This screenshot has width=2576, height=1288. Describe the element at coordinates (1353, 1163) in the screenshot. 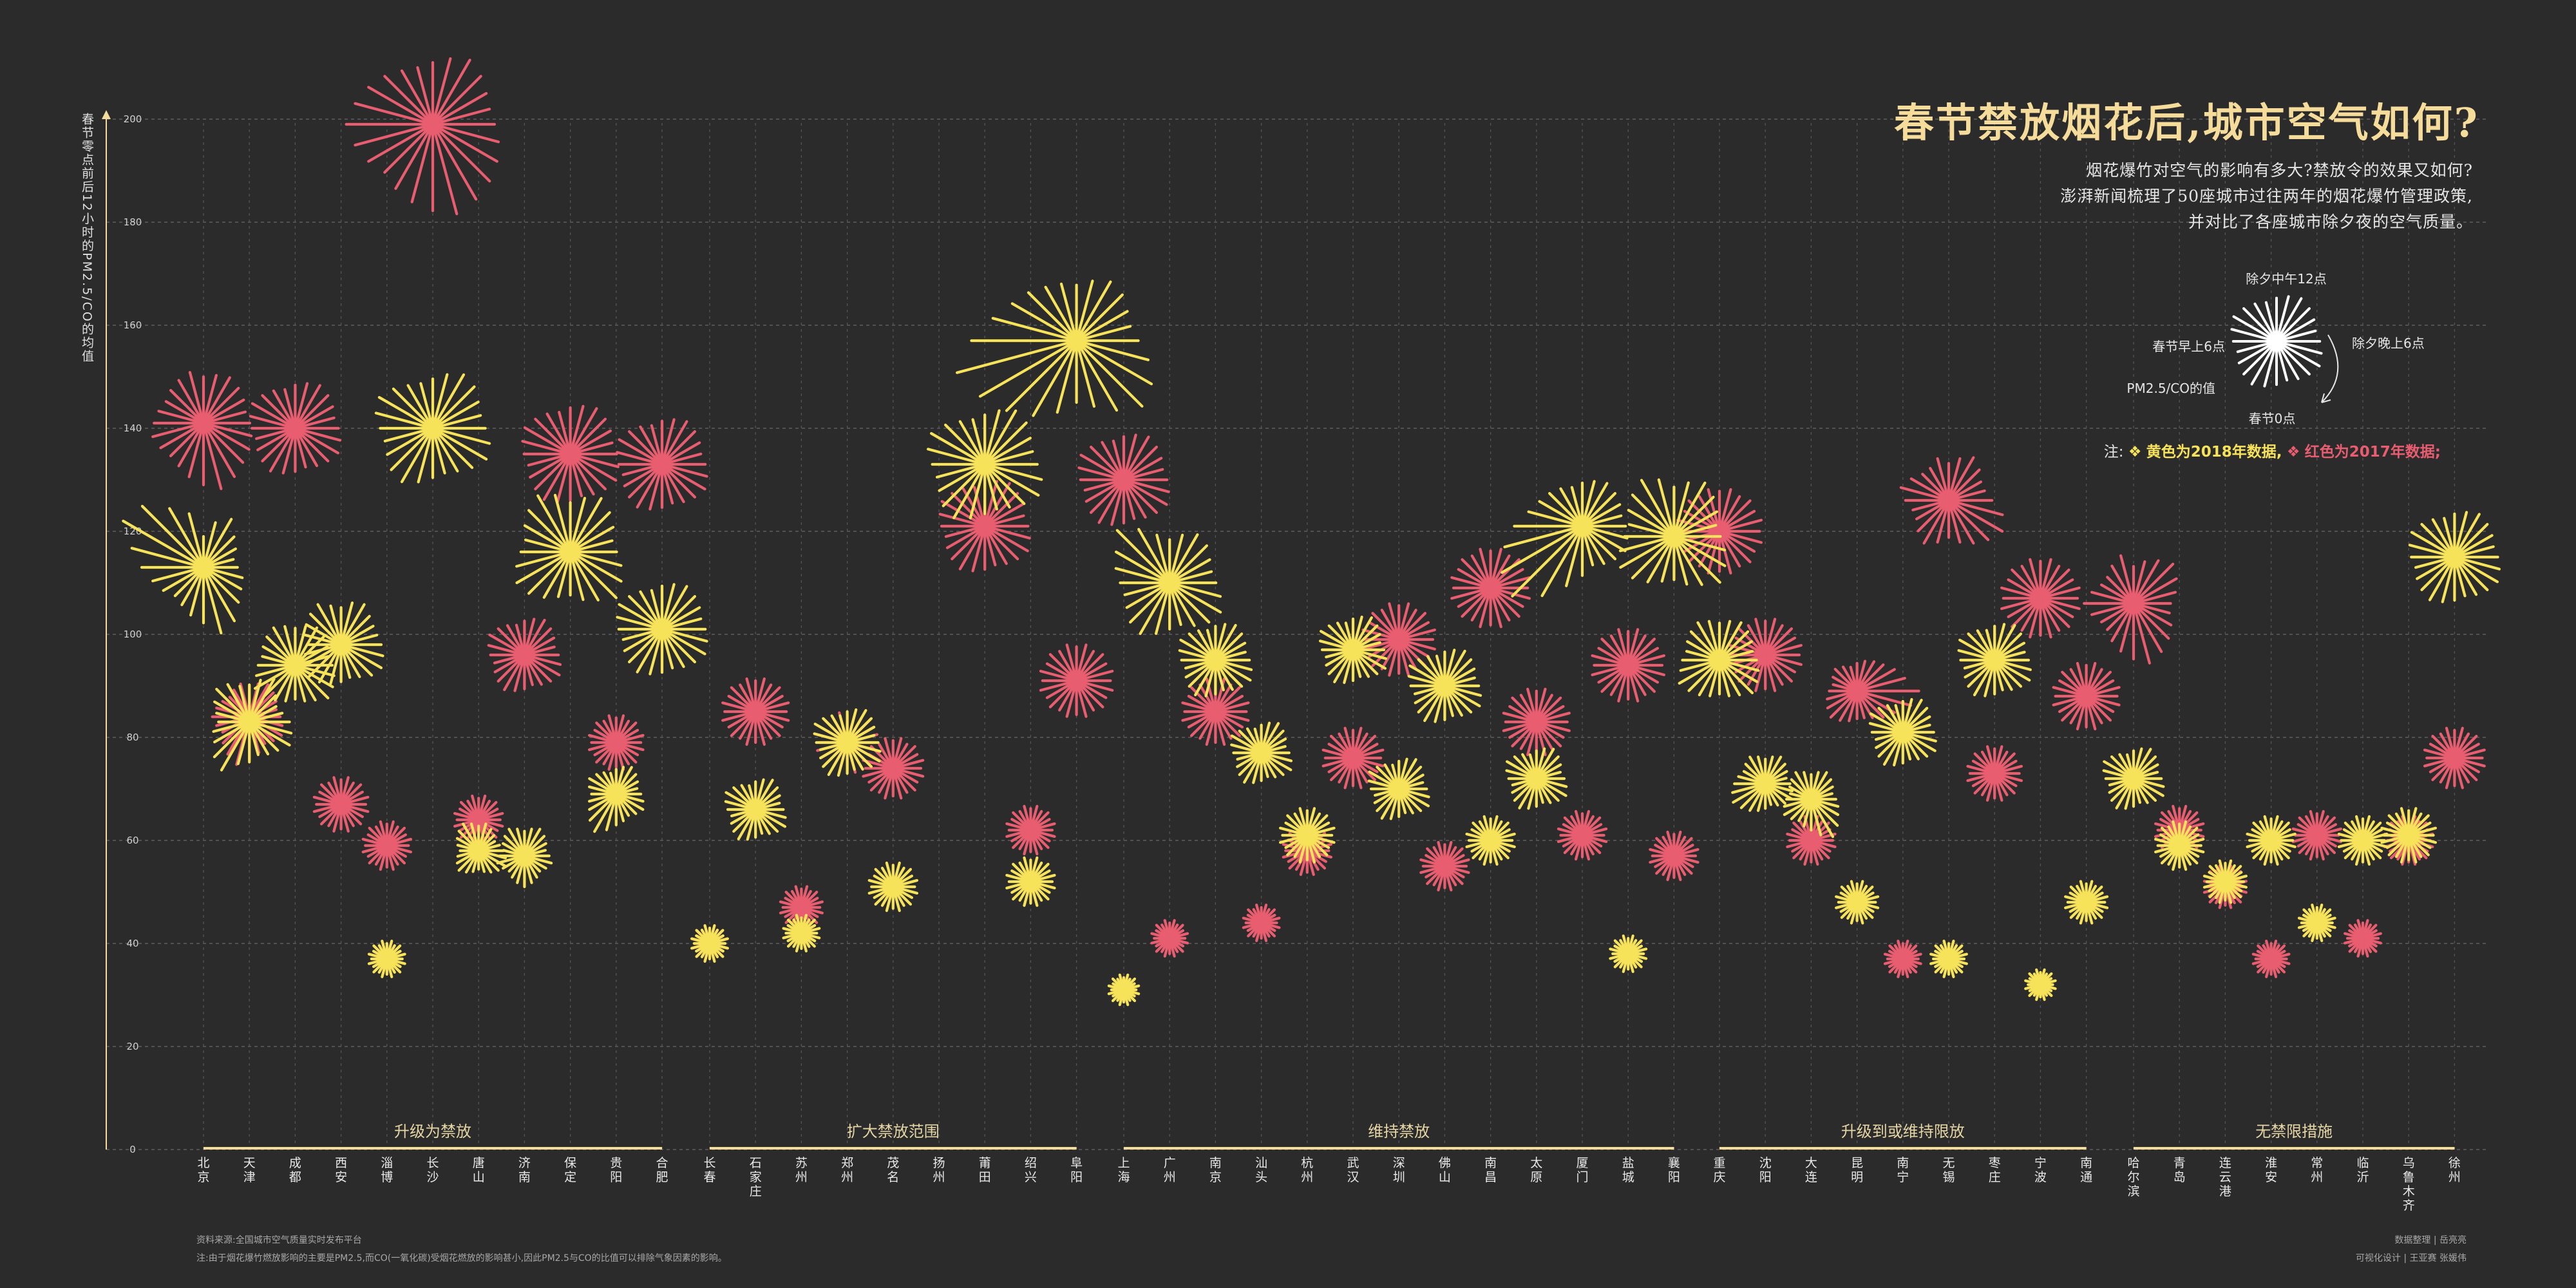

I see `city-label-char: 武` at that location.